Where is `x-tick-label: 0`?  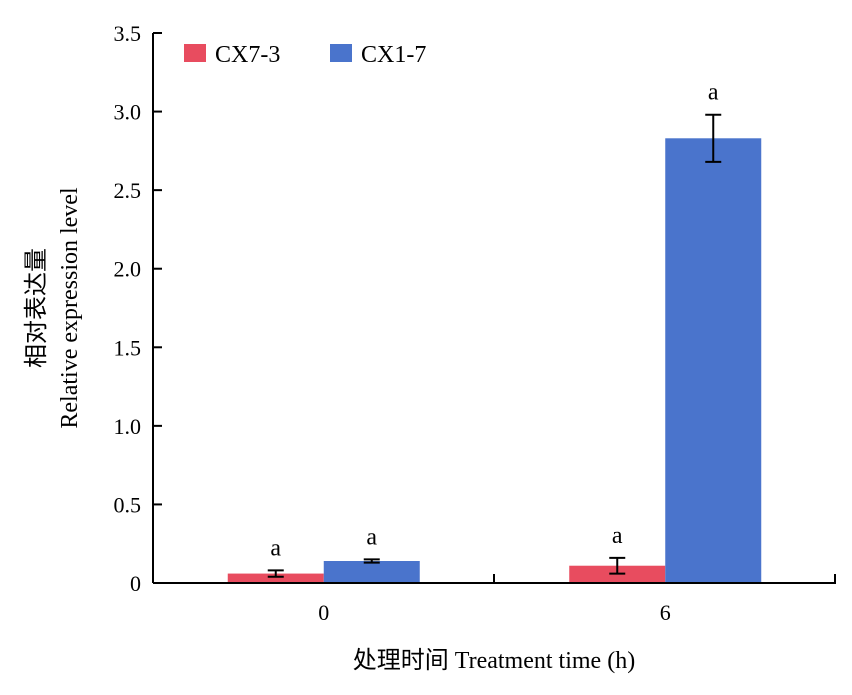 x-tick-label: 0 is located at coordinates (323, 612).